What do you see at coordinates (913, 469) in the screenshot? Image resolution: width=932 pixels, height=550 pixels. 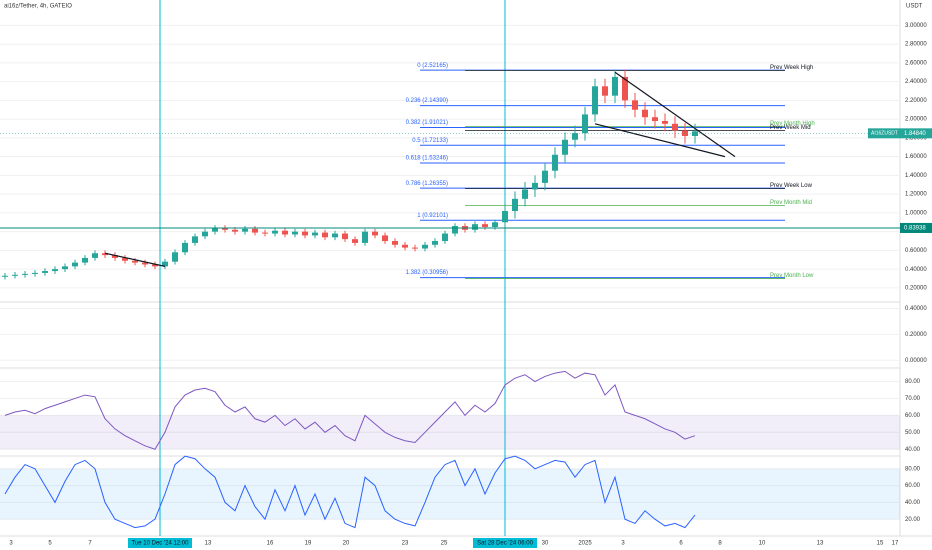 I see `y-tick-label: 80.00` at bounding box center [913, 469].